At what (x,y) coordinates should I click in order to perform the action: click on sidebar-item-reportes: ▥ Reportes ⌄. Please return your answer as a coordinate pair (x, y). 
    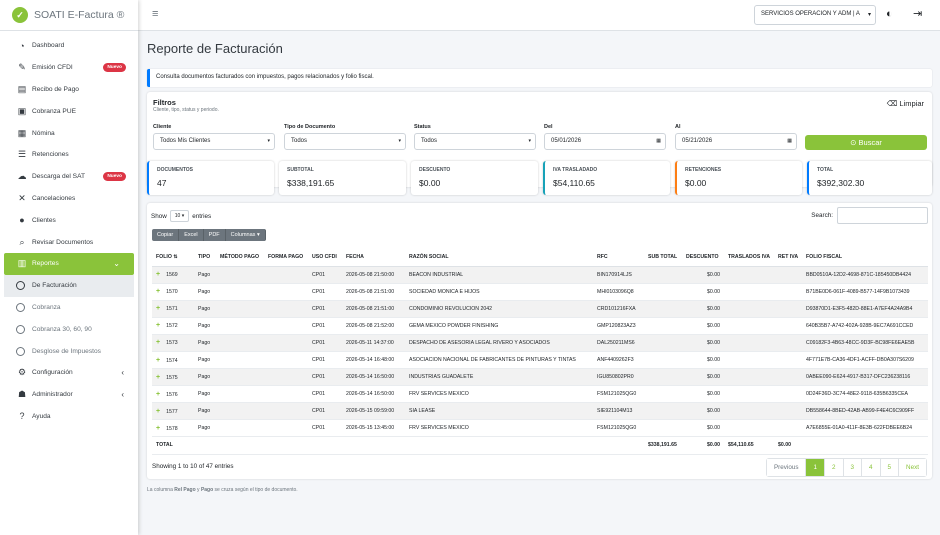
    Looking at the image, I should click on (69, 263).